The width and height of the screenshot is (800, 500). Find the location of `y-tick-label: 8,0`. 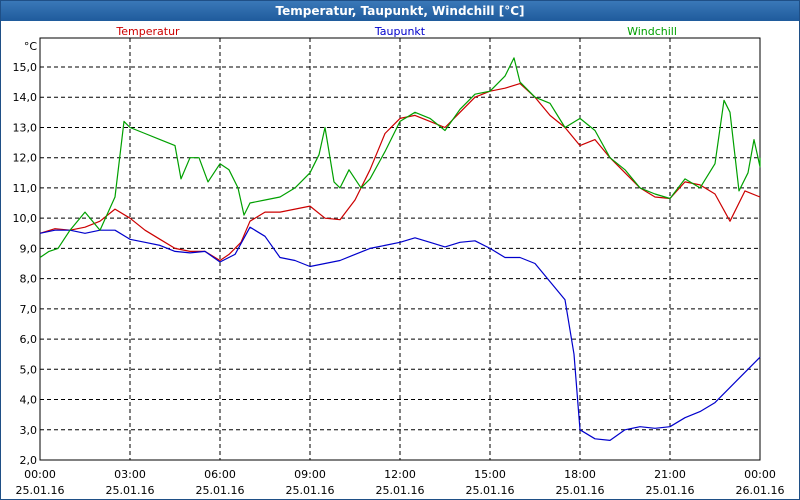

y-tick-label: 8,0 is located at coordinates (29, 279).